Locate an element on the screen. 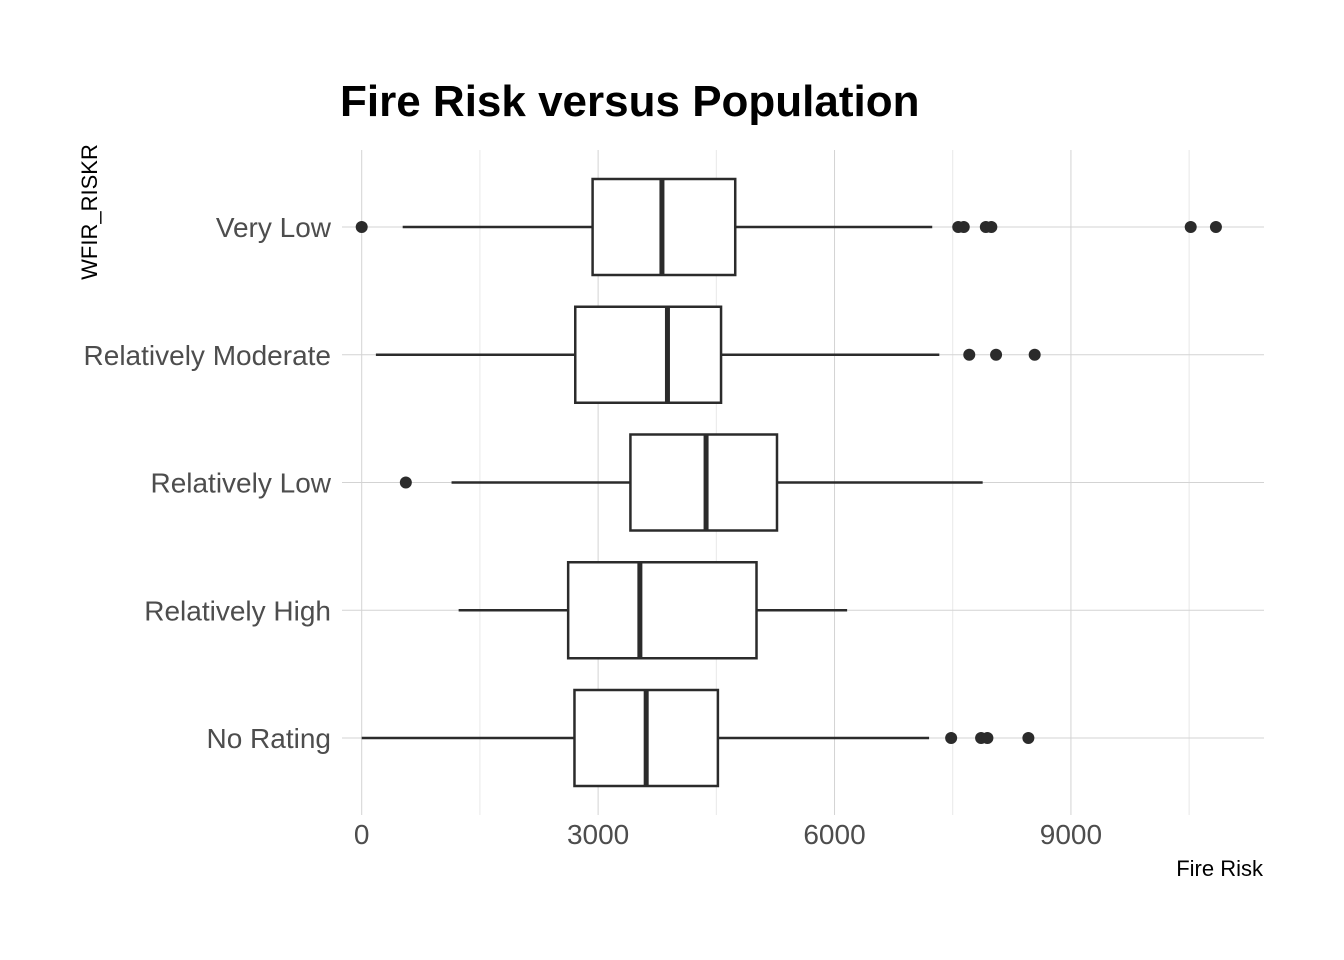 The width and height of the screenshot is (1344, 960). x-tick-label: 3000 is located at coordinates (598, 834).